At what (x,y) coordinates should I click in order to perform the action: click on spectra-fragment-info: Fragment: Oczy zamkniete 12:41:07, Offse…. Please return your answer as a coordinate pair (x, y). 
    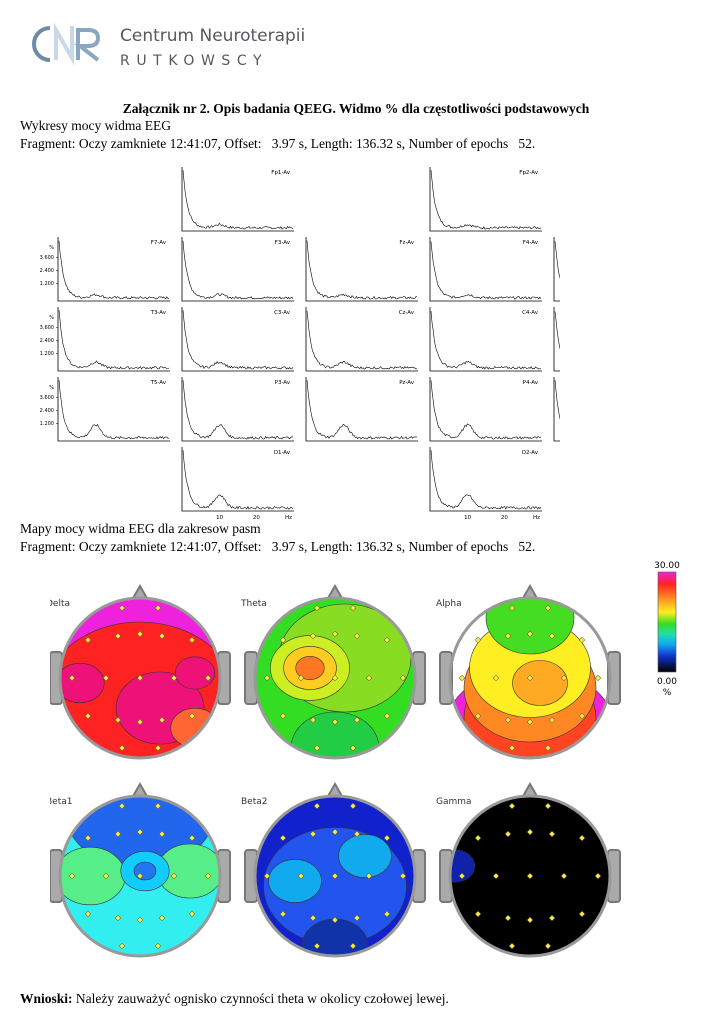
    Looking at the image, I should click on (278, 143).